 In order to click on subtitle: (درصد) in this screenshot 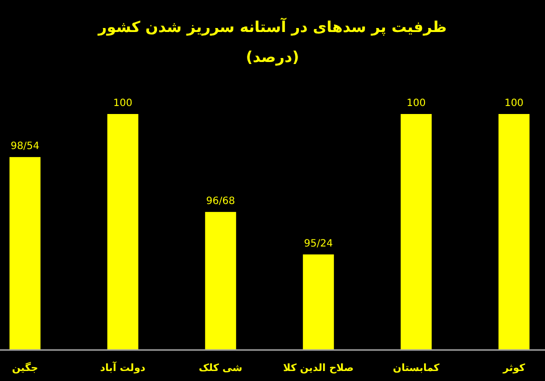, I will do `click(273, 57)`.